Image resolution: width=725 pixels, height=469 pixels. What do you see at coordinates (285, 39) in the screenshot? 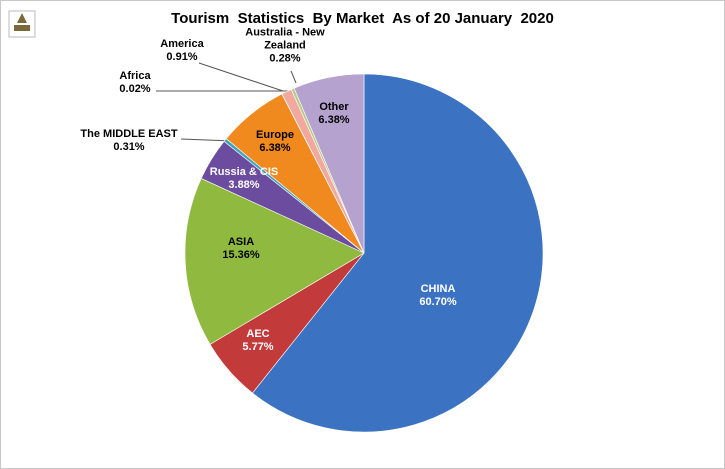
I see `category-label: Australia - New Zealand` at bounding box center [285, 39].